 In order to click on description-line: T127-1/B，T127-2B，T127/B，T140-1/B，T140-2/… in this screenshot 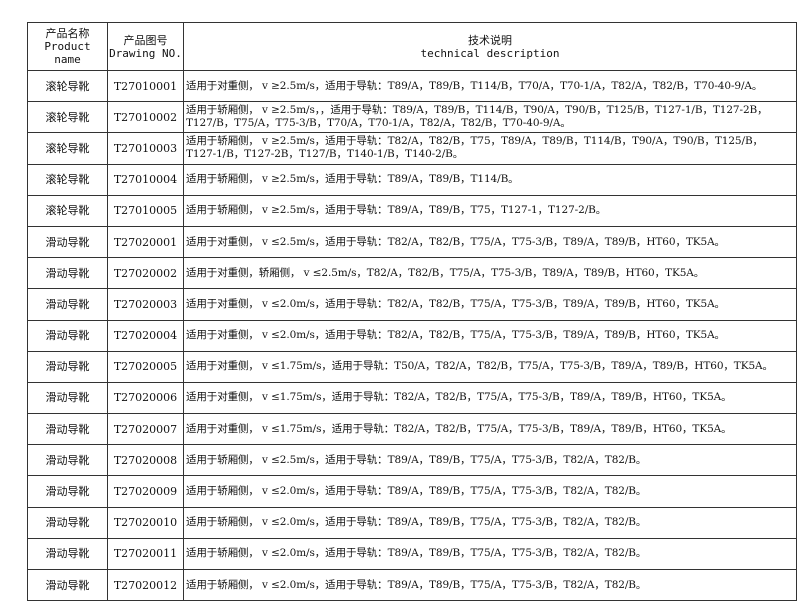, I will do `click(325, 154)`.